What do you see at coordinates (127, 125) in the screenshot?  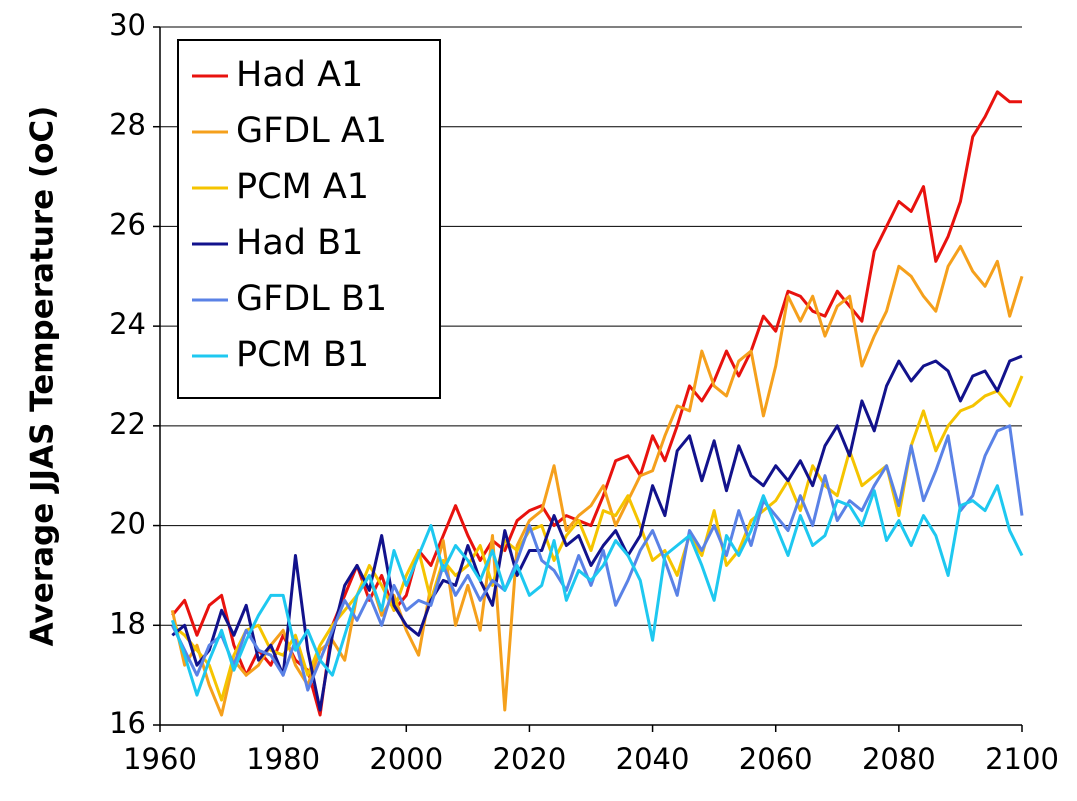 I see `y-tick-label: 28` at bounding box center [127, 125].